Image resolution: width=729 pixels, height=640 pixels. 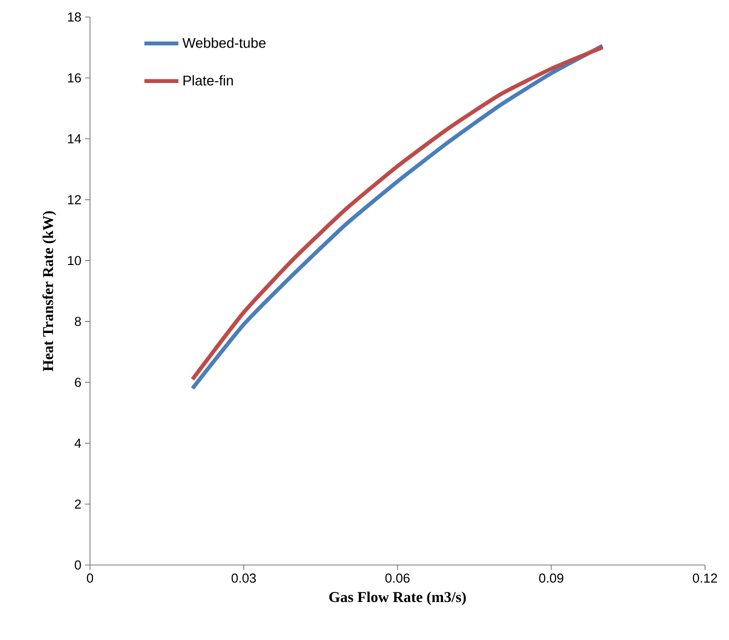 What do you see at coordinates (551, 578) in the screenshot?
I see `x-tick-label: 0.09` at bounding box center [551, 578].